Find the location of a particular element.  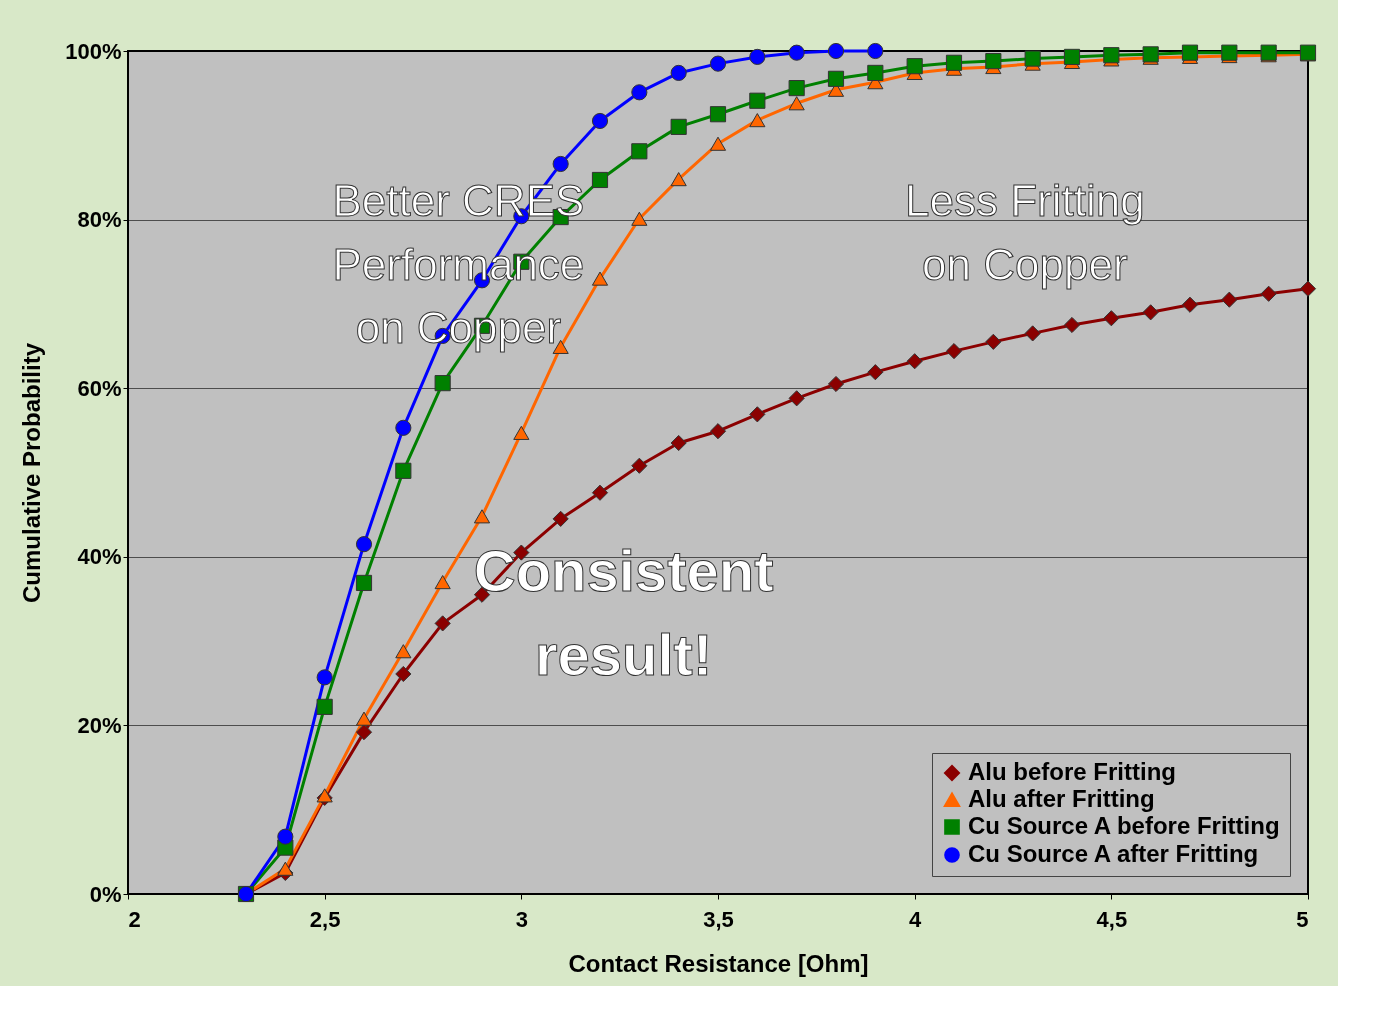

x-axis-title: Contact Resistance [Ohm] is located at coordinates (718, 963).